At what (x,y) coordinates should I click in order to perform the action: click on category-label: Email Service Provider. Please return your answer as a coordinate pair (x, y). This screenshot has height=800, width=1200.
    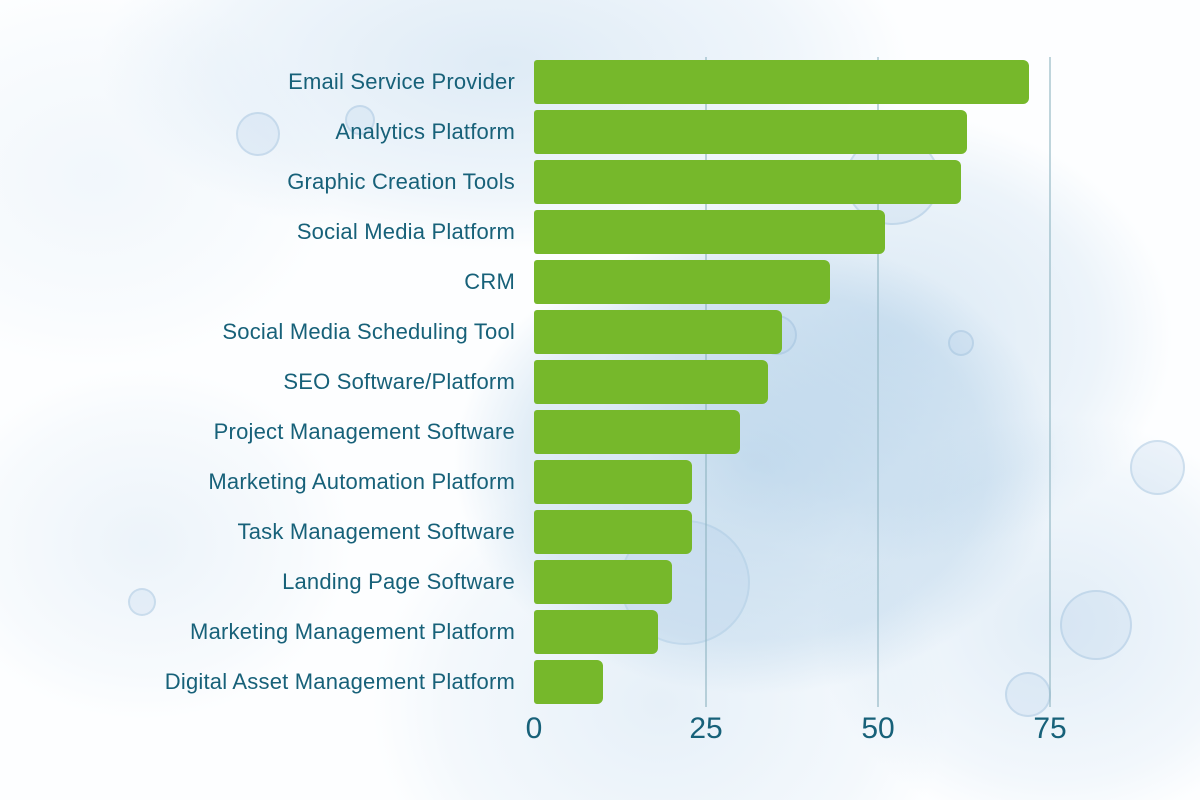
    Looking at the image, I should click on (401, 81).